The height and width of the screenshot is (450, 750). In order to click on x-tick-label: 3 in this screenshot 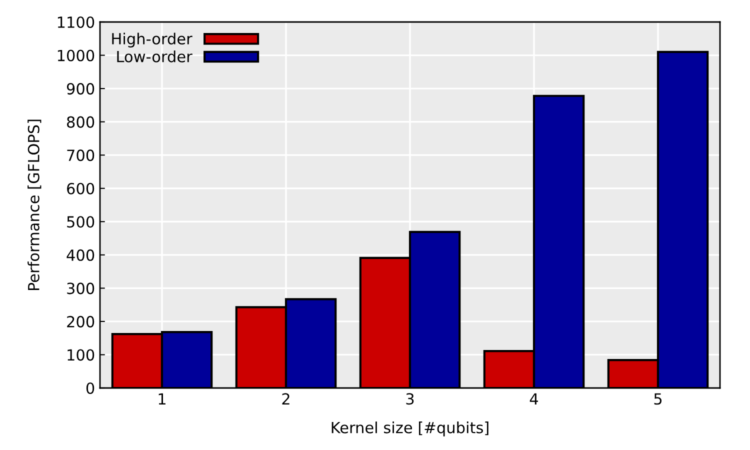, I will do `click(410, 399)`.